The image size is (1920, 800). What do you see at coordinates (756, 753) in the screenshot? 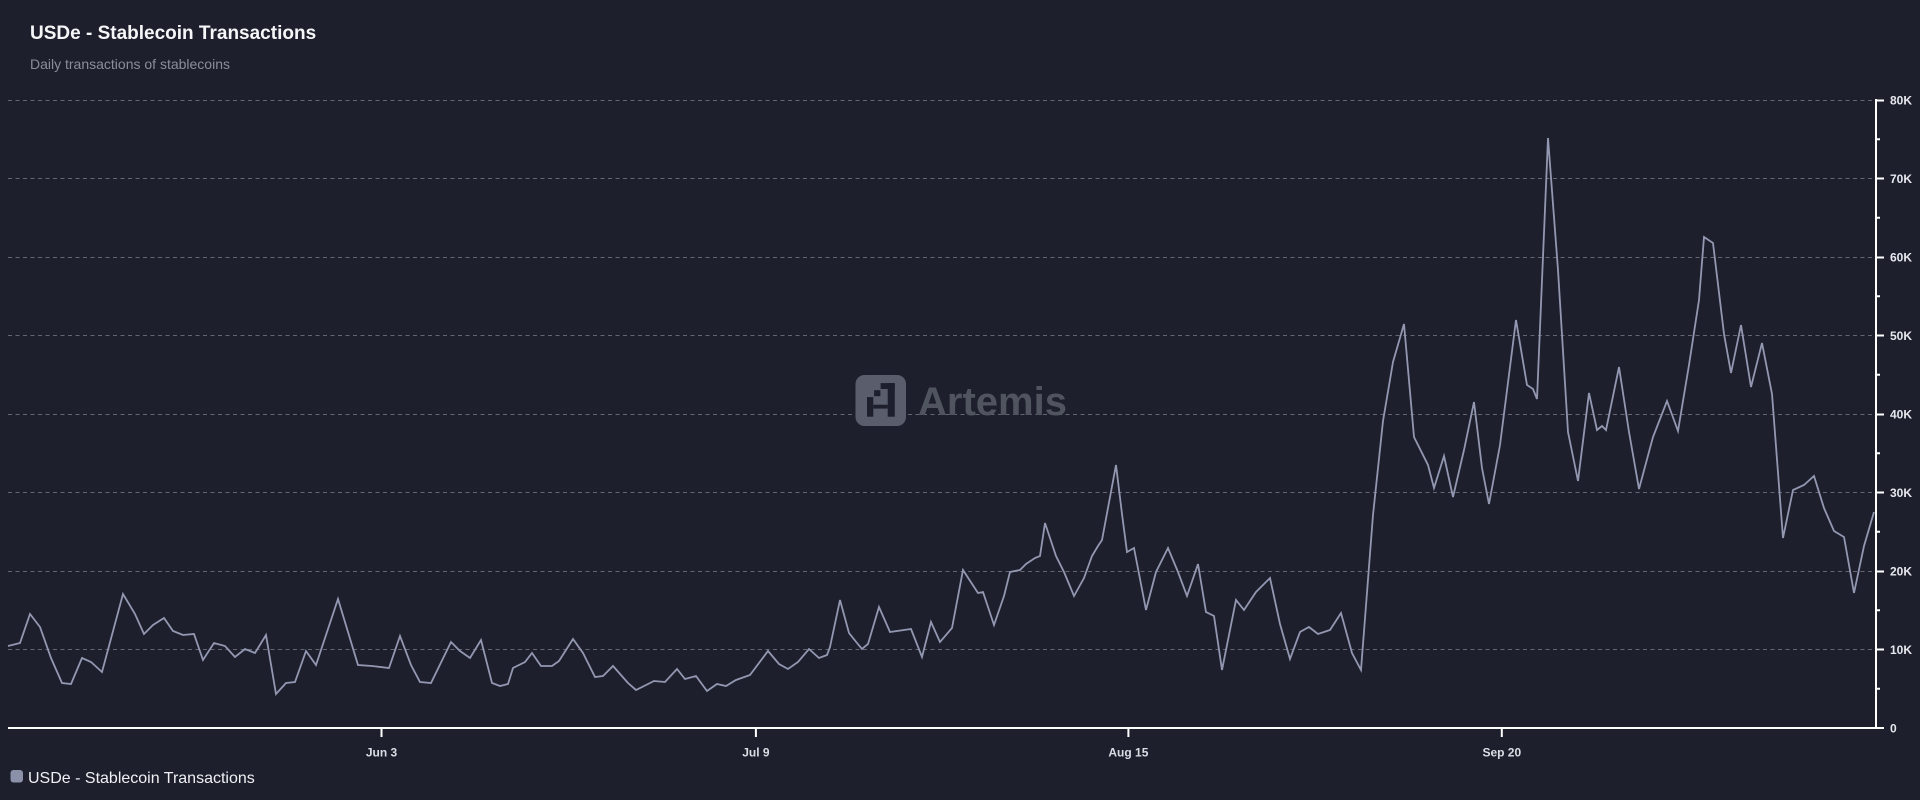
I see `svg-text: Jul 9` at bounding box center [756, 753].